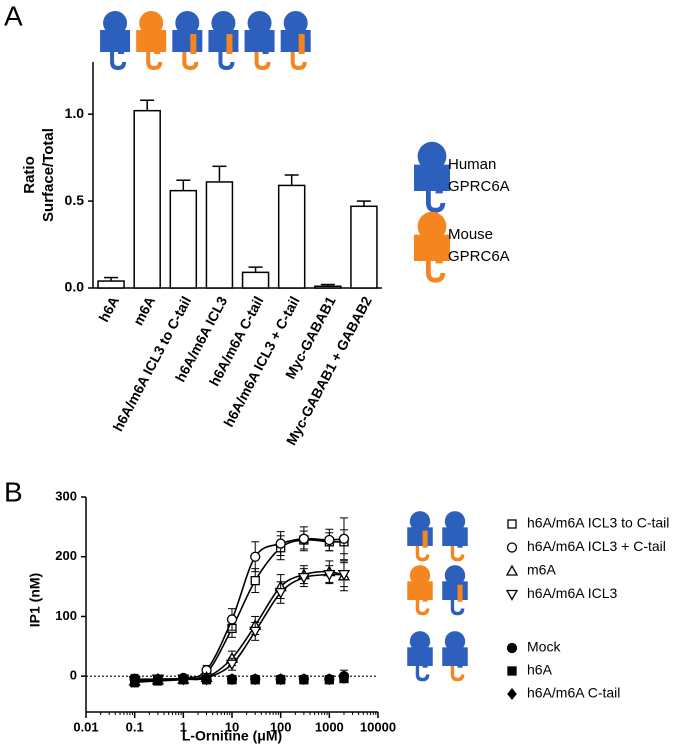 This screenshot has height=750, width=693. Describe the element at coordinates (572, 593) in the screenshot. I see `legend-label: h6A/m6A ICL3` at that location.